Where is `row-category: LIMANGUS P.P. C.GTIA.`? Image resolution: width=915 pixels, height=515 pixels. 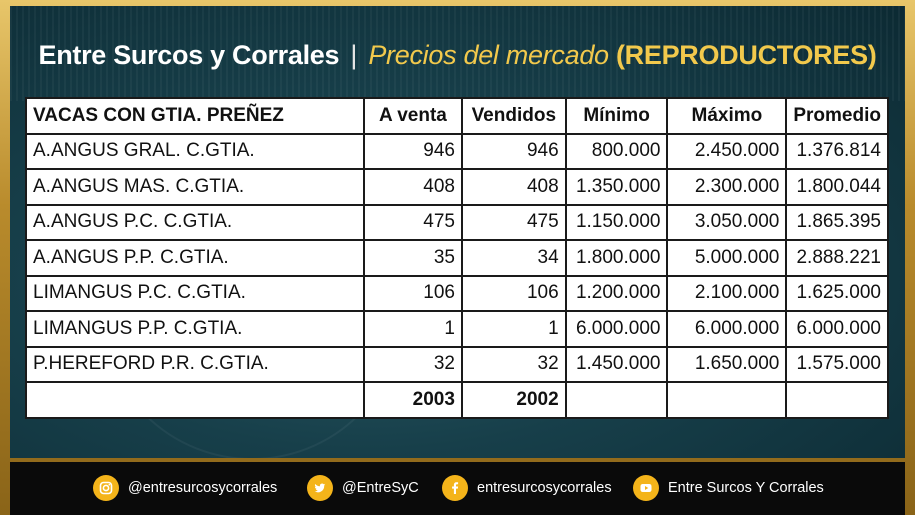 row-category: LIMANGUS P.P. C.GTIA. is located at coordinates (195, 329).